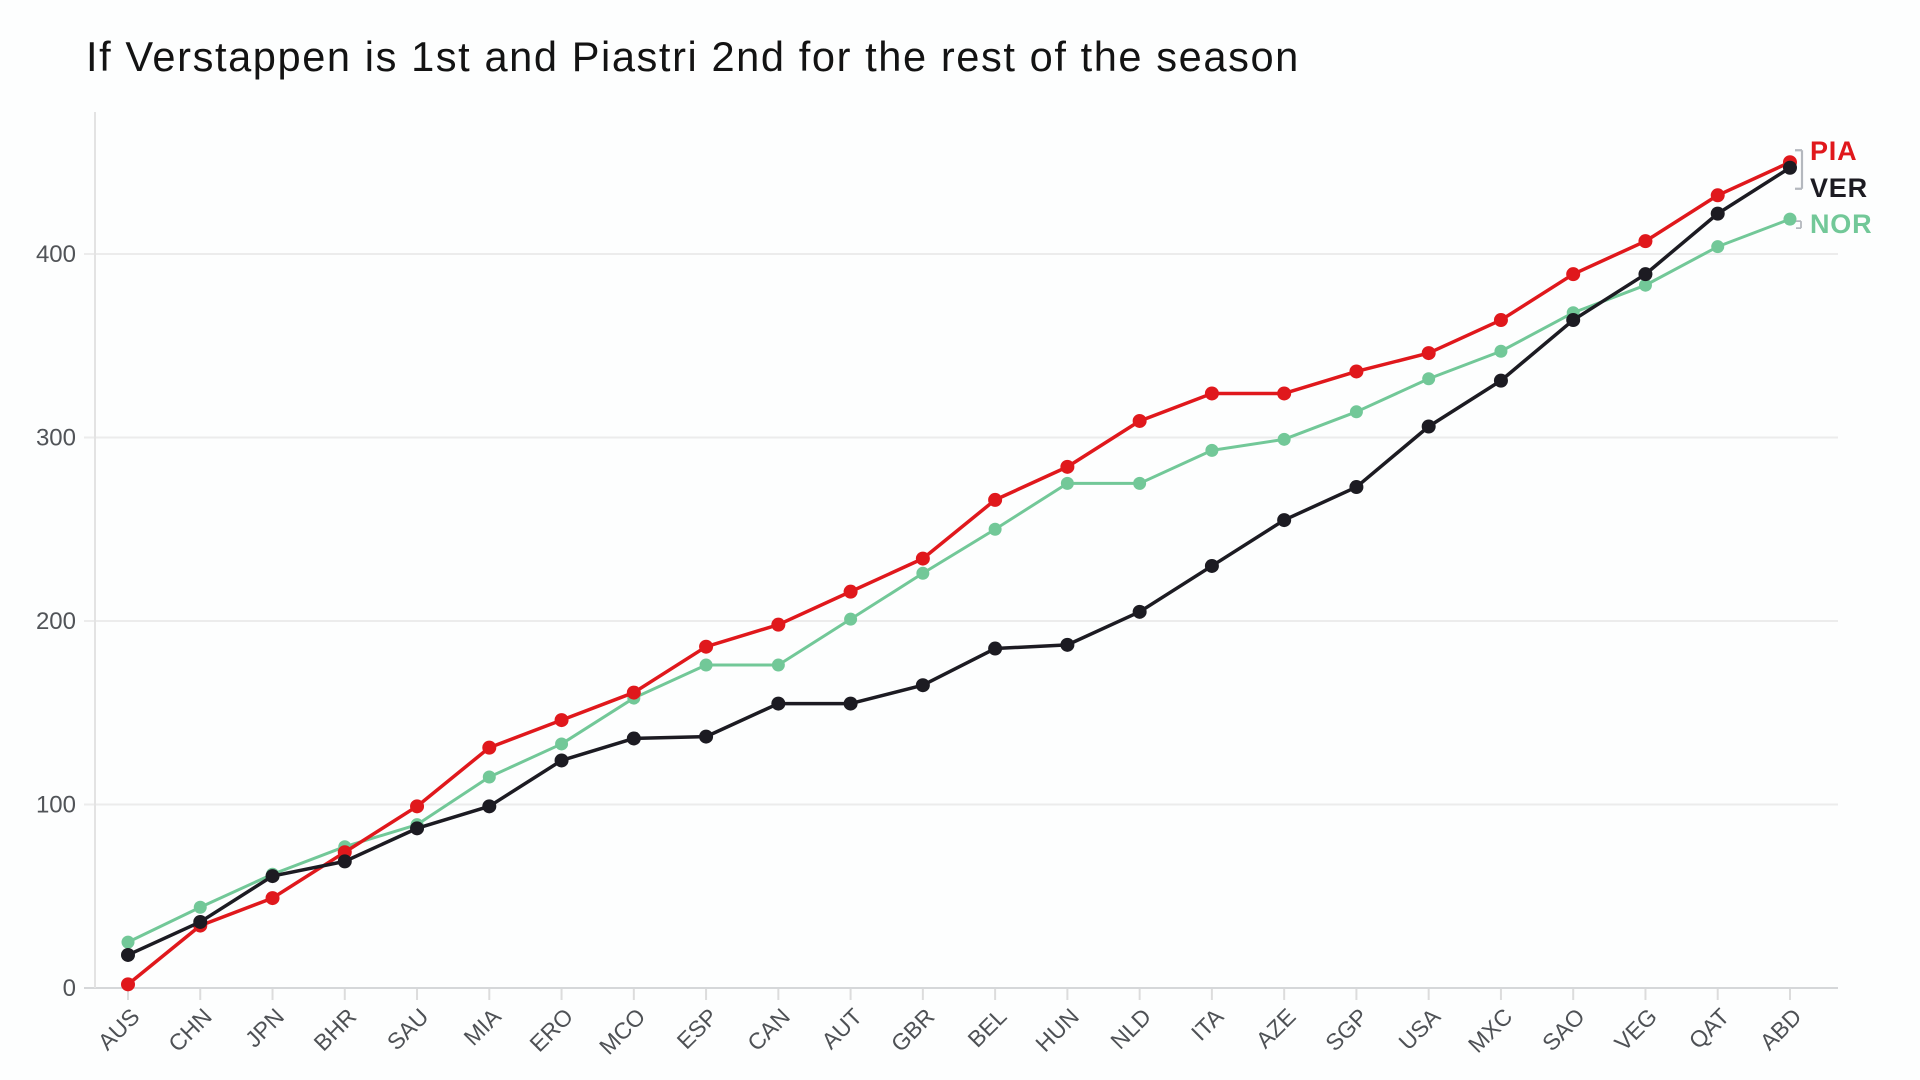  I want to click on x-tick-label: ABD, so click(1781, 1029).